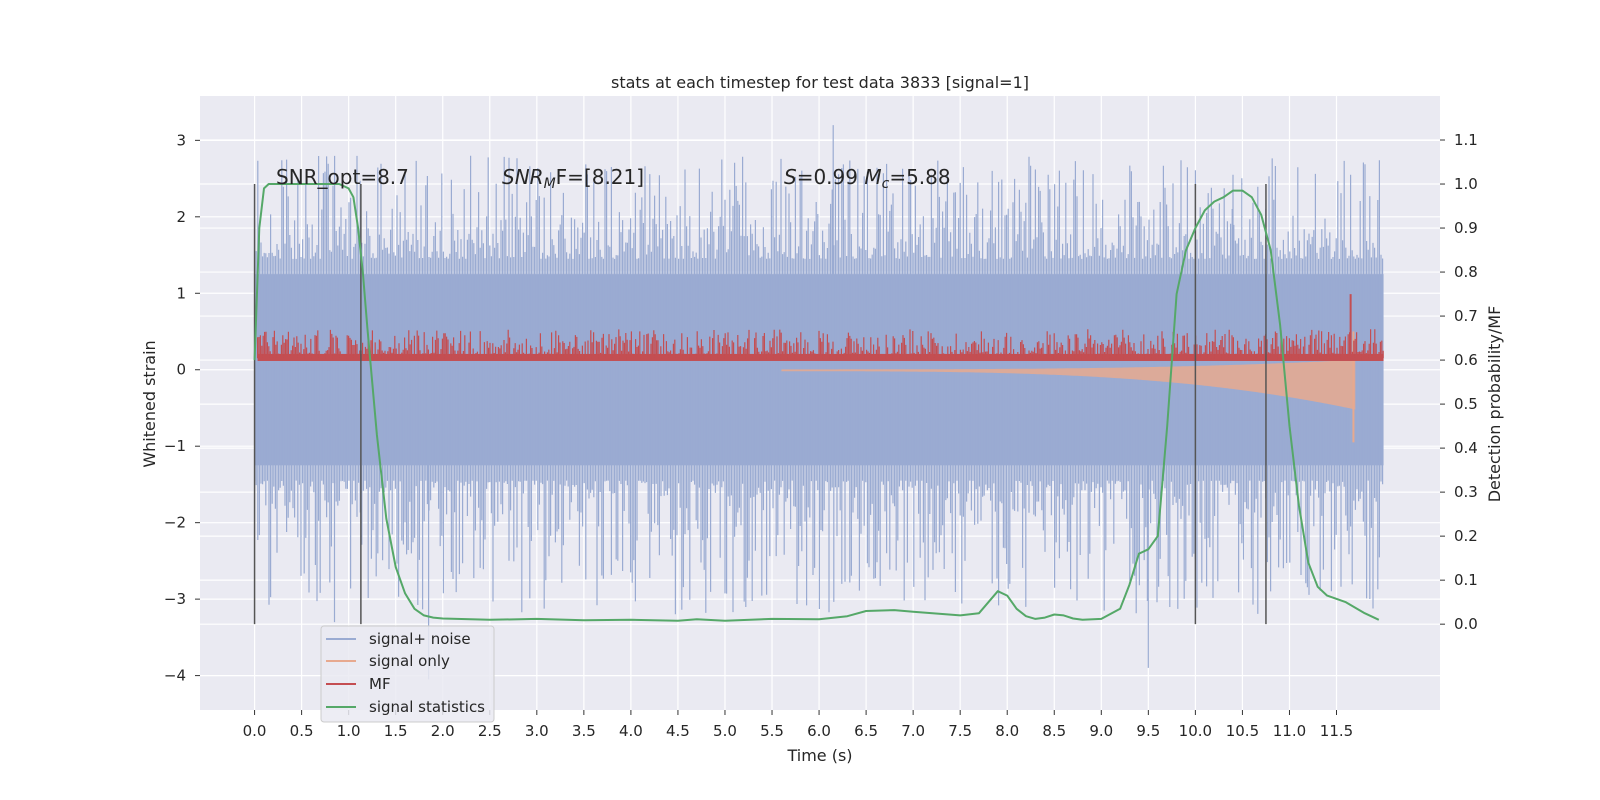  What do you see at coordinates (1466, 404) in the screenshot?
I see `y-tick-label-right: 0.5` at bounding box center [1466, 404].